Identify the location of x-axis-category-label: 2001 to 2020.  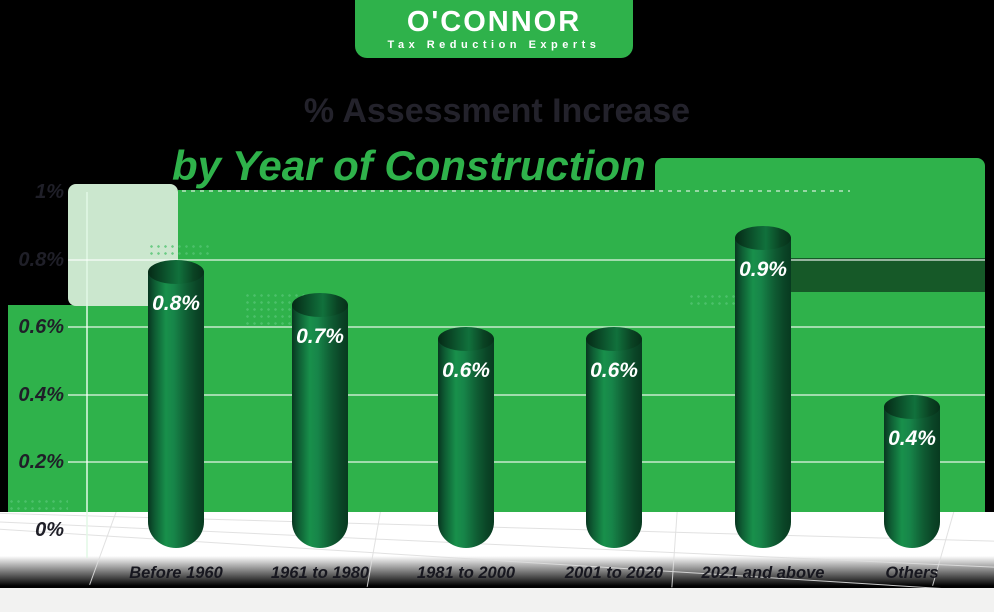
(614, 573).